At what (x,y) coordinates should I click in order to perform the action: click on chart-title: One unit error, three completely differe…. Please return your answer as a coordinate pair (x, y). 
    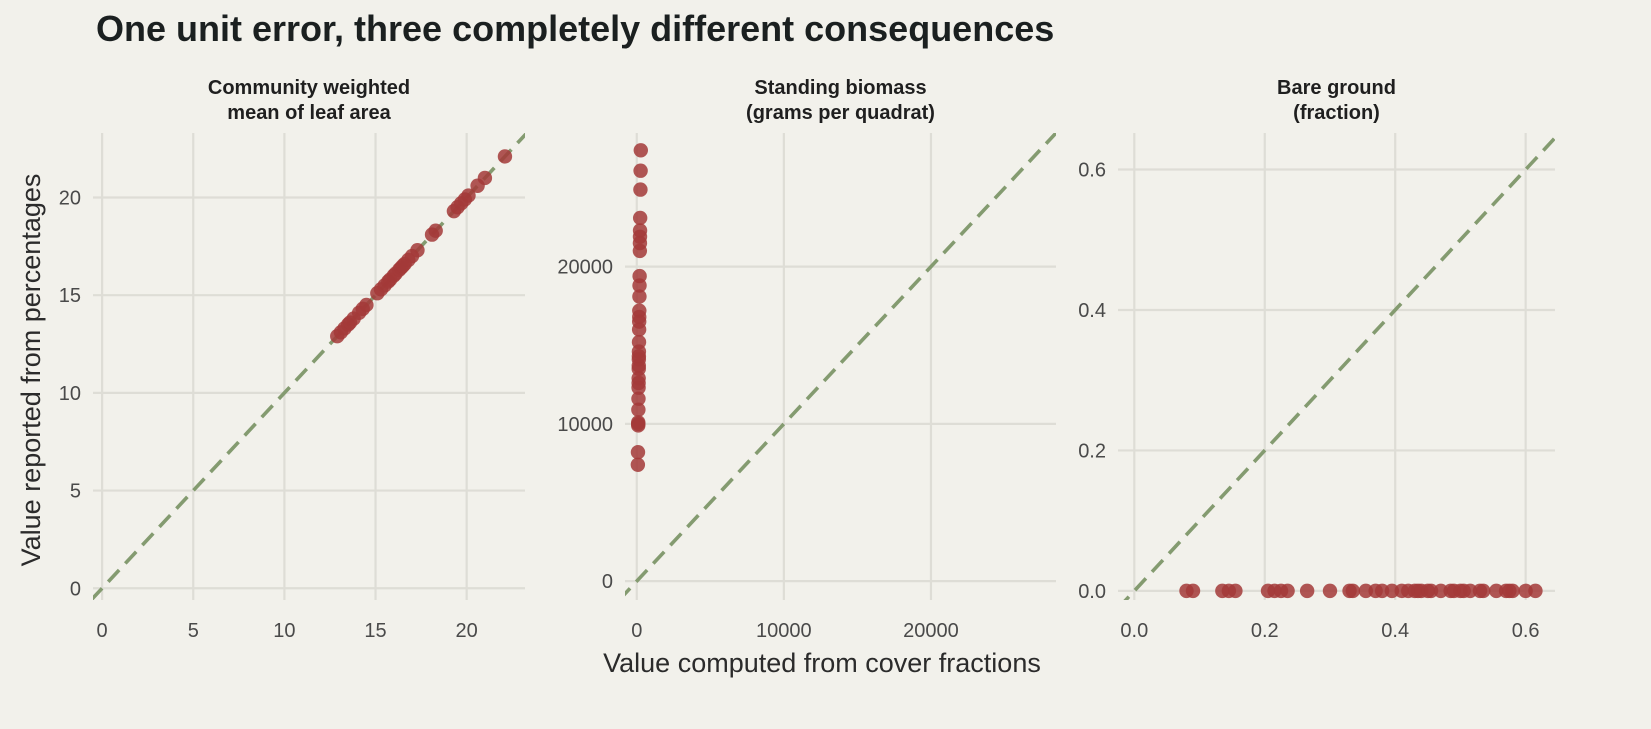
    Looking at the image, I should click on (575, 28).